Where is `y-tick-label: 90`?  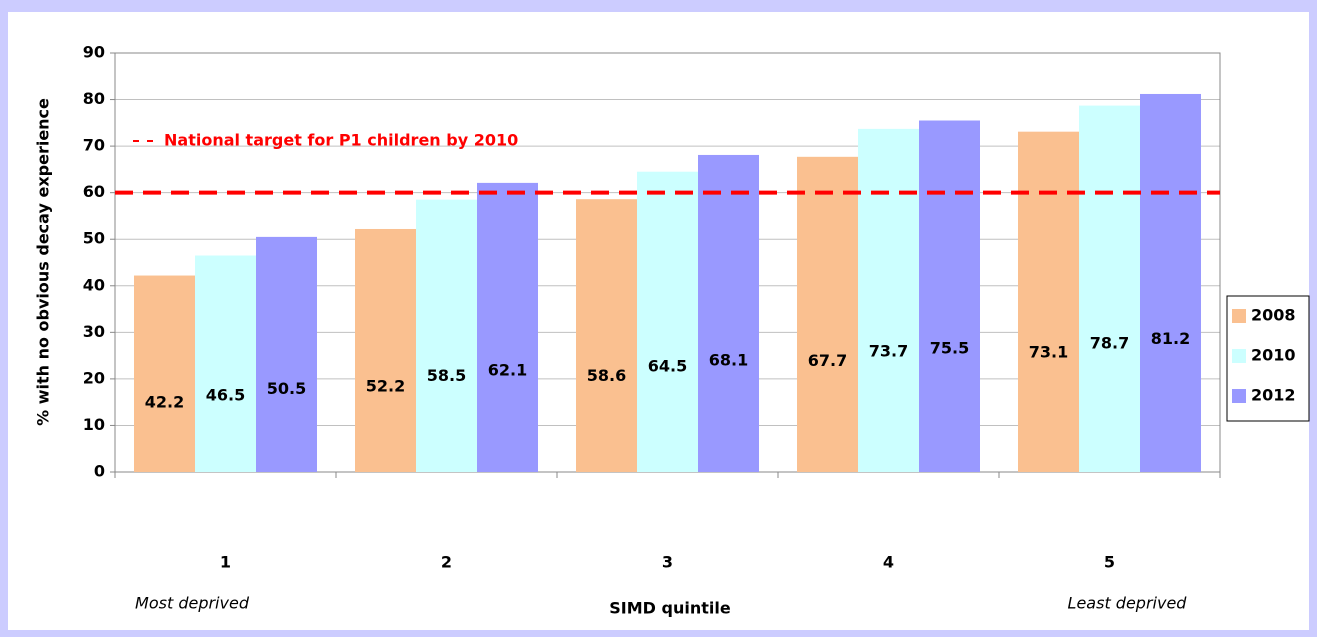
y-tick-label: 90 is located at coordinates (94, 52).